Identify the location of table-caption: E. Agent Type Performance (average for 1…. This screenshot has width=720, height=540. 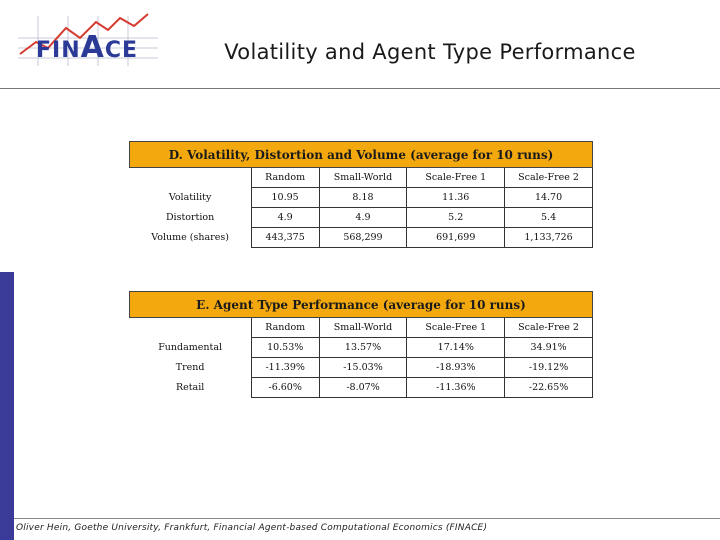
(361, 304).